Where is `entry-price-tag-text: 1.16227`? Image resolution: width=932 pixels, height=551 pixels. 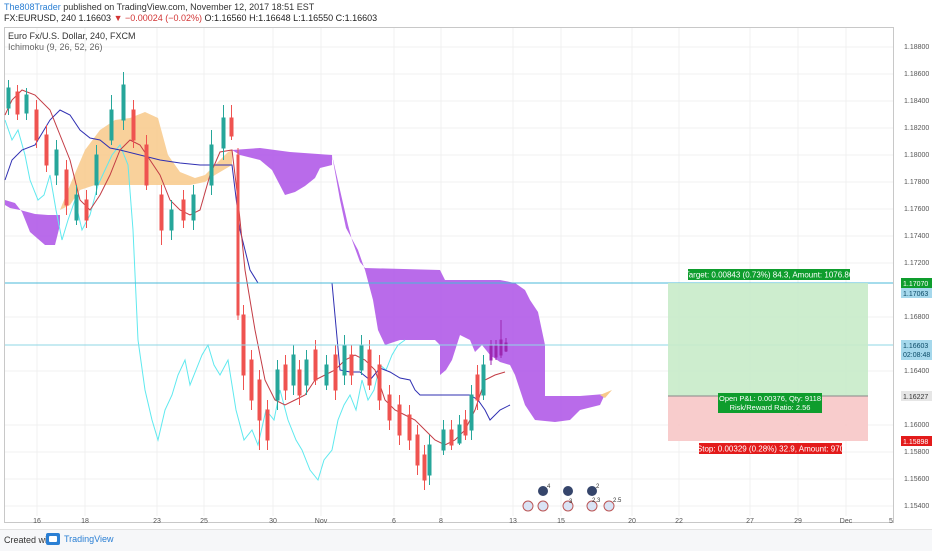 entry-price-tag-text: 1.16227 is located at coordinates (915, 397).